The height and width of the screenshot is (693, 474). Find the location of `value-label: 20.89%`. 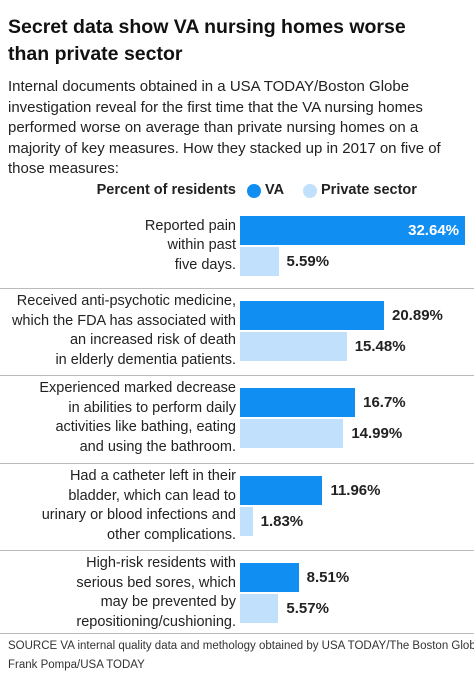

value-label: 20.89% is located at coordinates (417, 315).